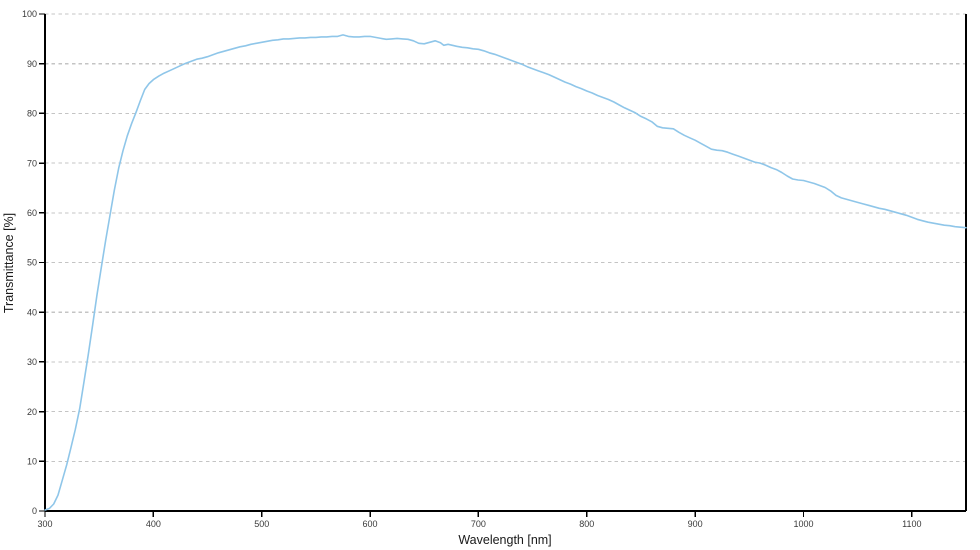 The width and height of the screenshot is (980, 550). Describe the element at coordinates (32, 64) in the screenshot. I see `y-tick-label: 90` at that location.